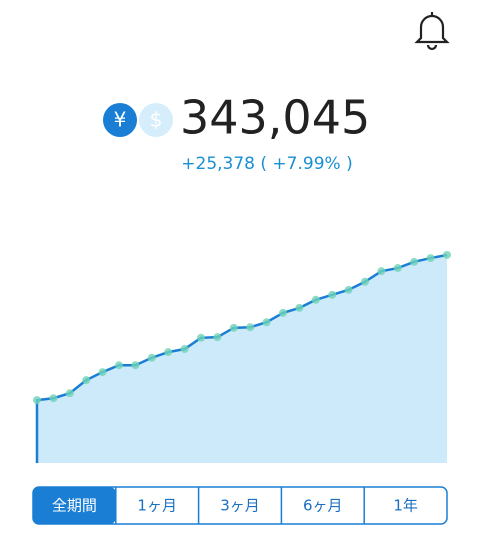 This screenshot has height=547, width=480. Describe the element at coordinates (266, 164) in the screenshot. I see `change: +25,378 ( +7.99% )` at that location.